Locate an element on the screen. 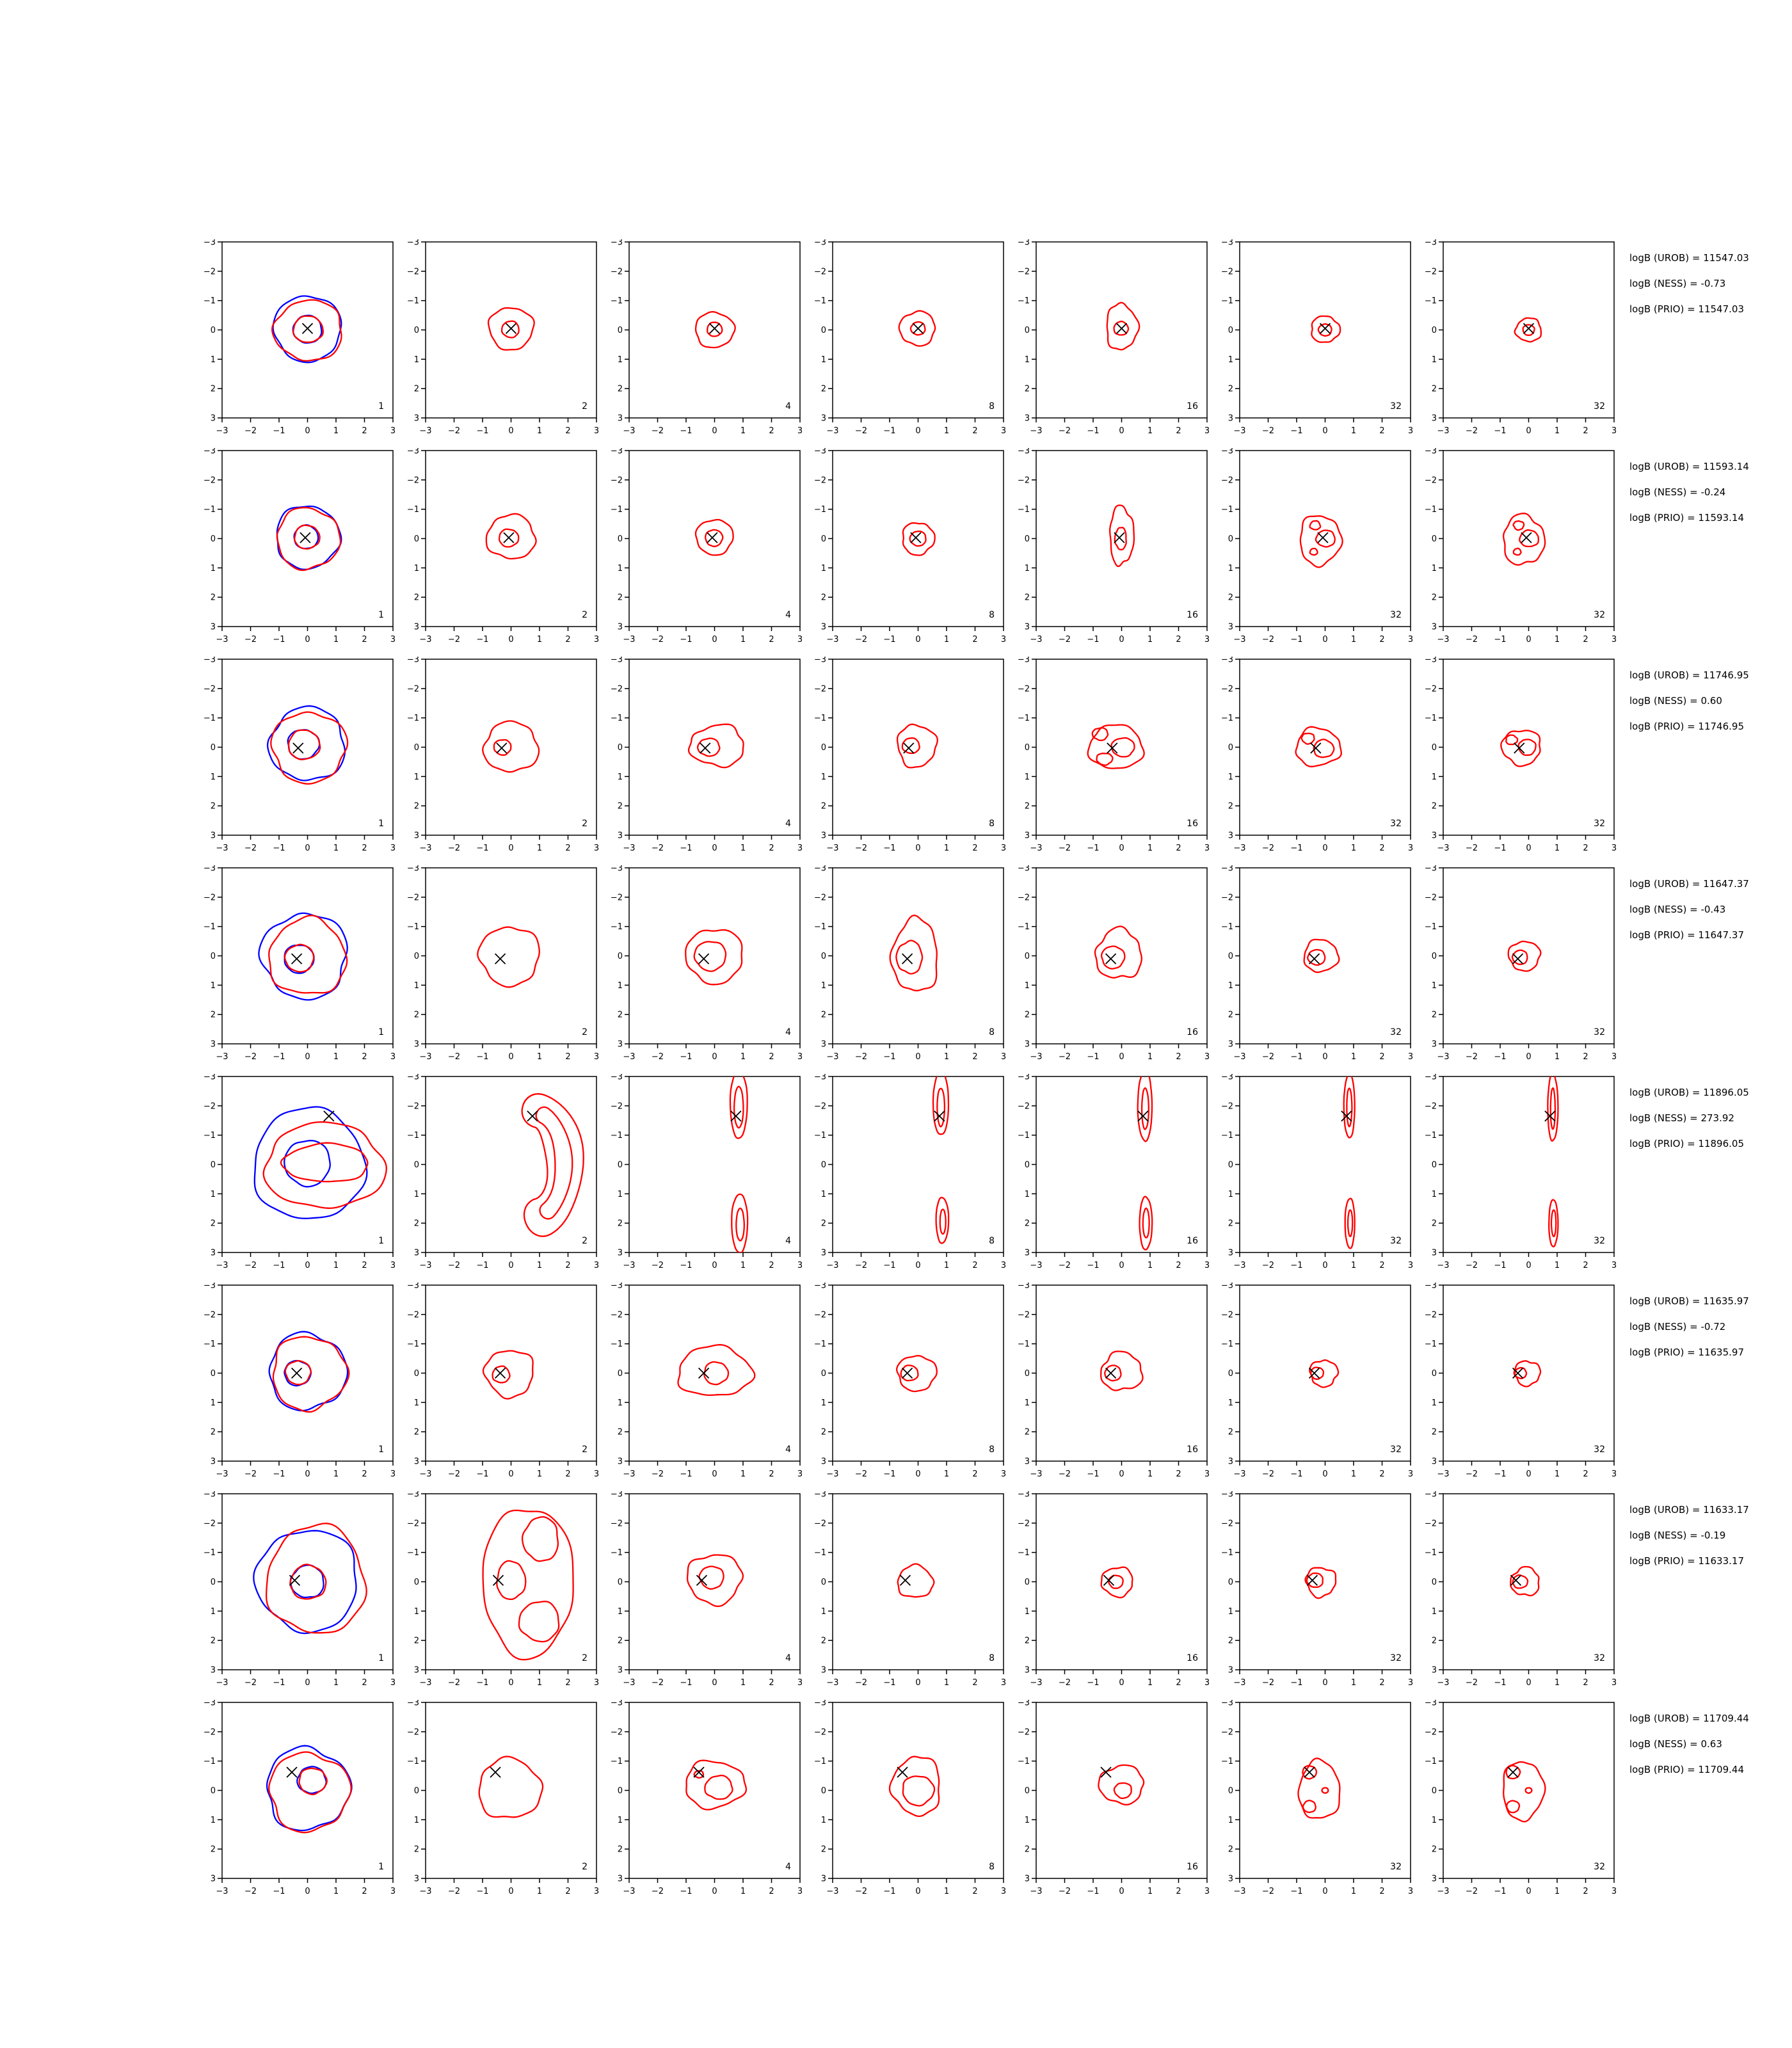 The image size is (1792, 2048). y-tick-label: 3 is located at coordinates (1434, 1879).